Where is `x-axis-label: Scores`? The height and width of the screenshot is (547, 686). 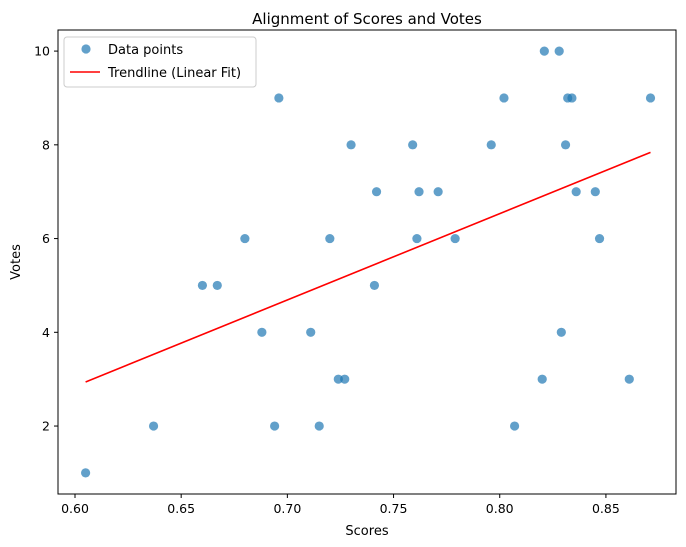
x-axis-label: Scores is located at coordinates (366, 531).